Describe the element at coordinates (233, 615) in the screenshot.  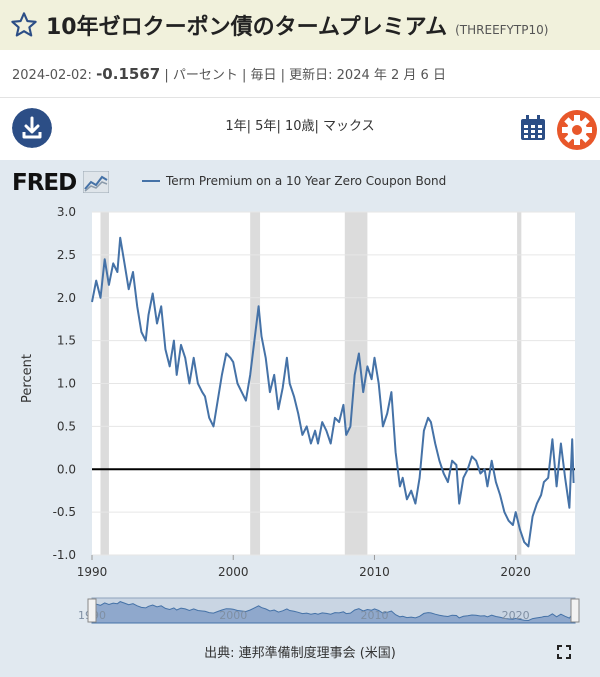
I see `navigator-tick-label: 2000` at that location.